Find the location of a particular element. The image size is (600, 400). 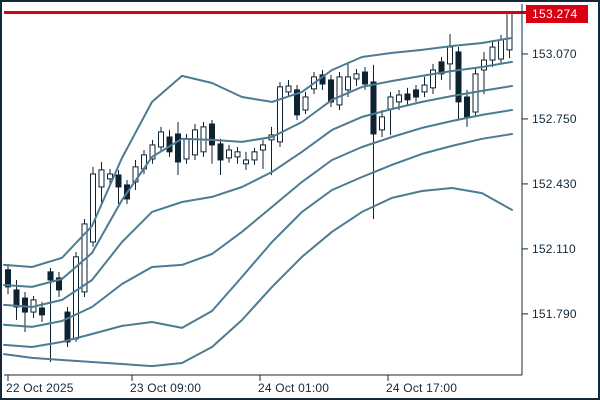

current-price-badge: 153.274 is located at coordinates (557, 14).